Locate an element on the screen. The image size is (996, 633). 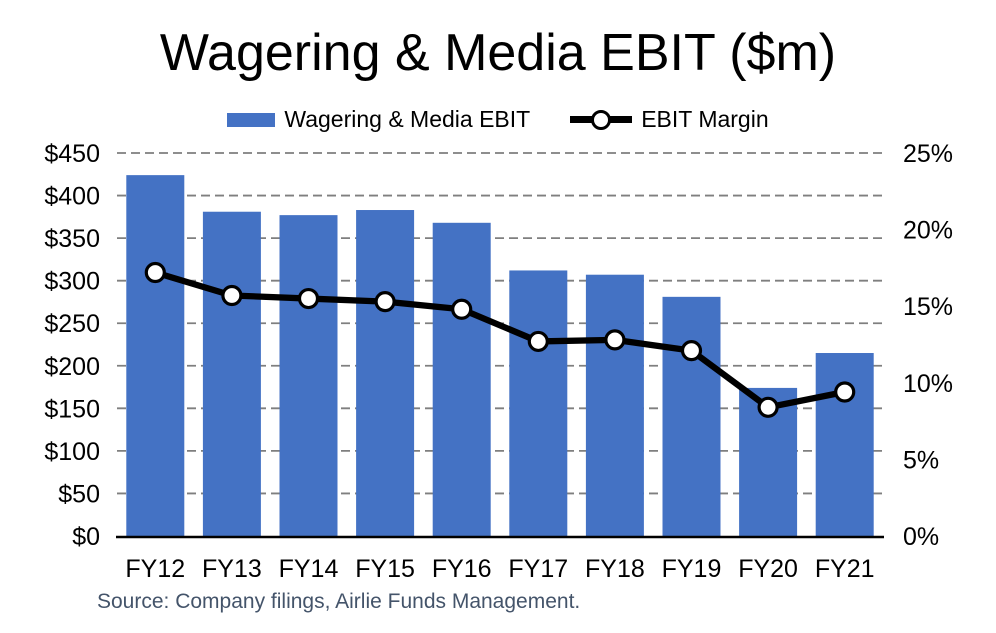
left-tick-label: $50 is located at coordinates (79, 494).